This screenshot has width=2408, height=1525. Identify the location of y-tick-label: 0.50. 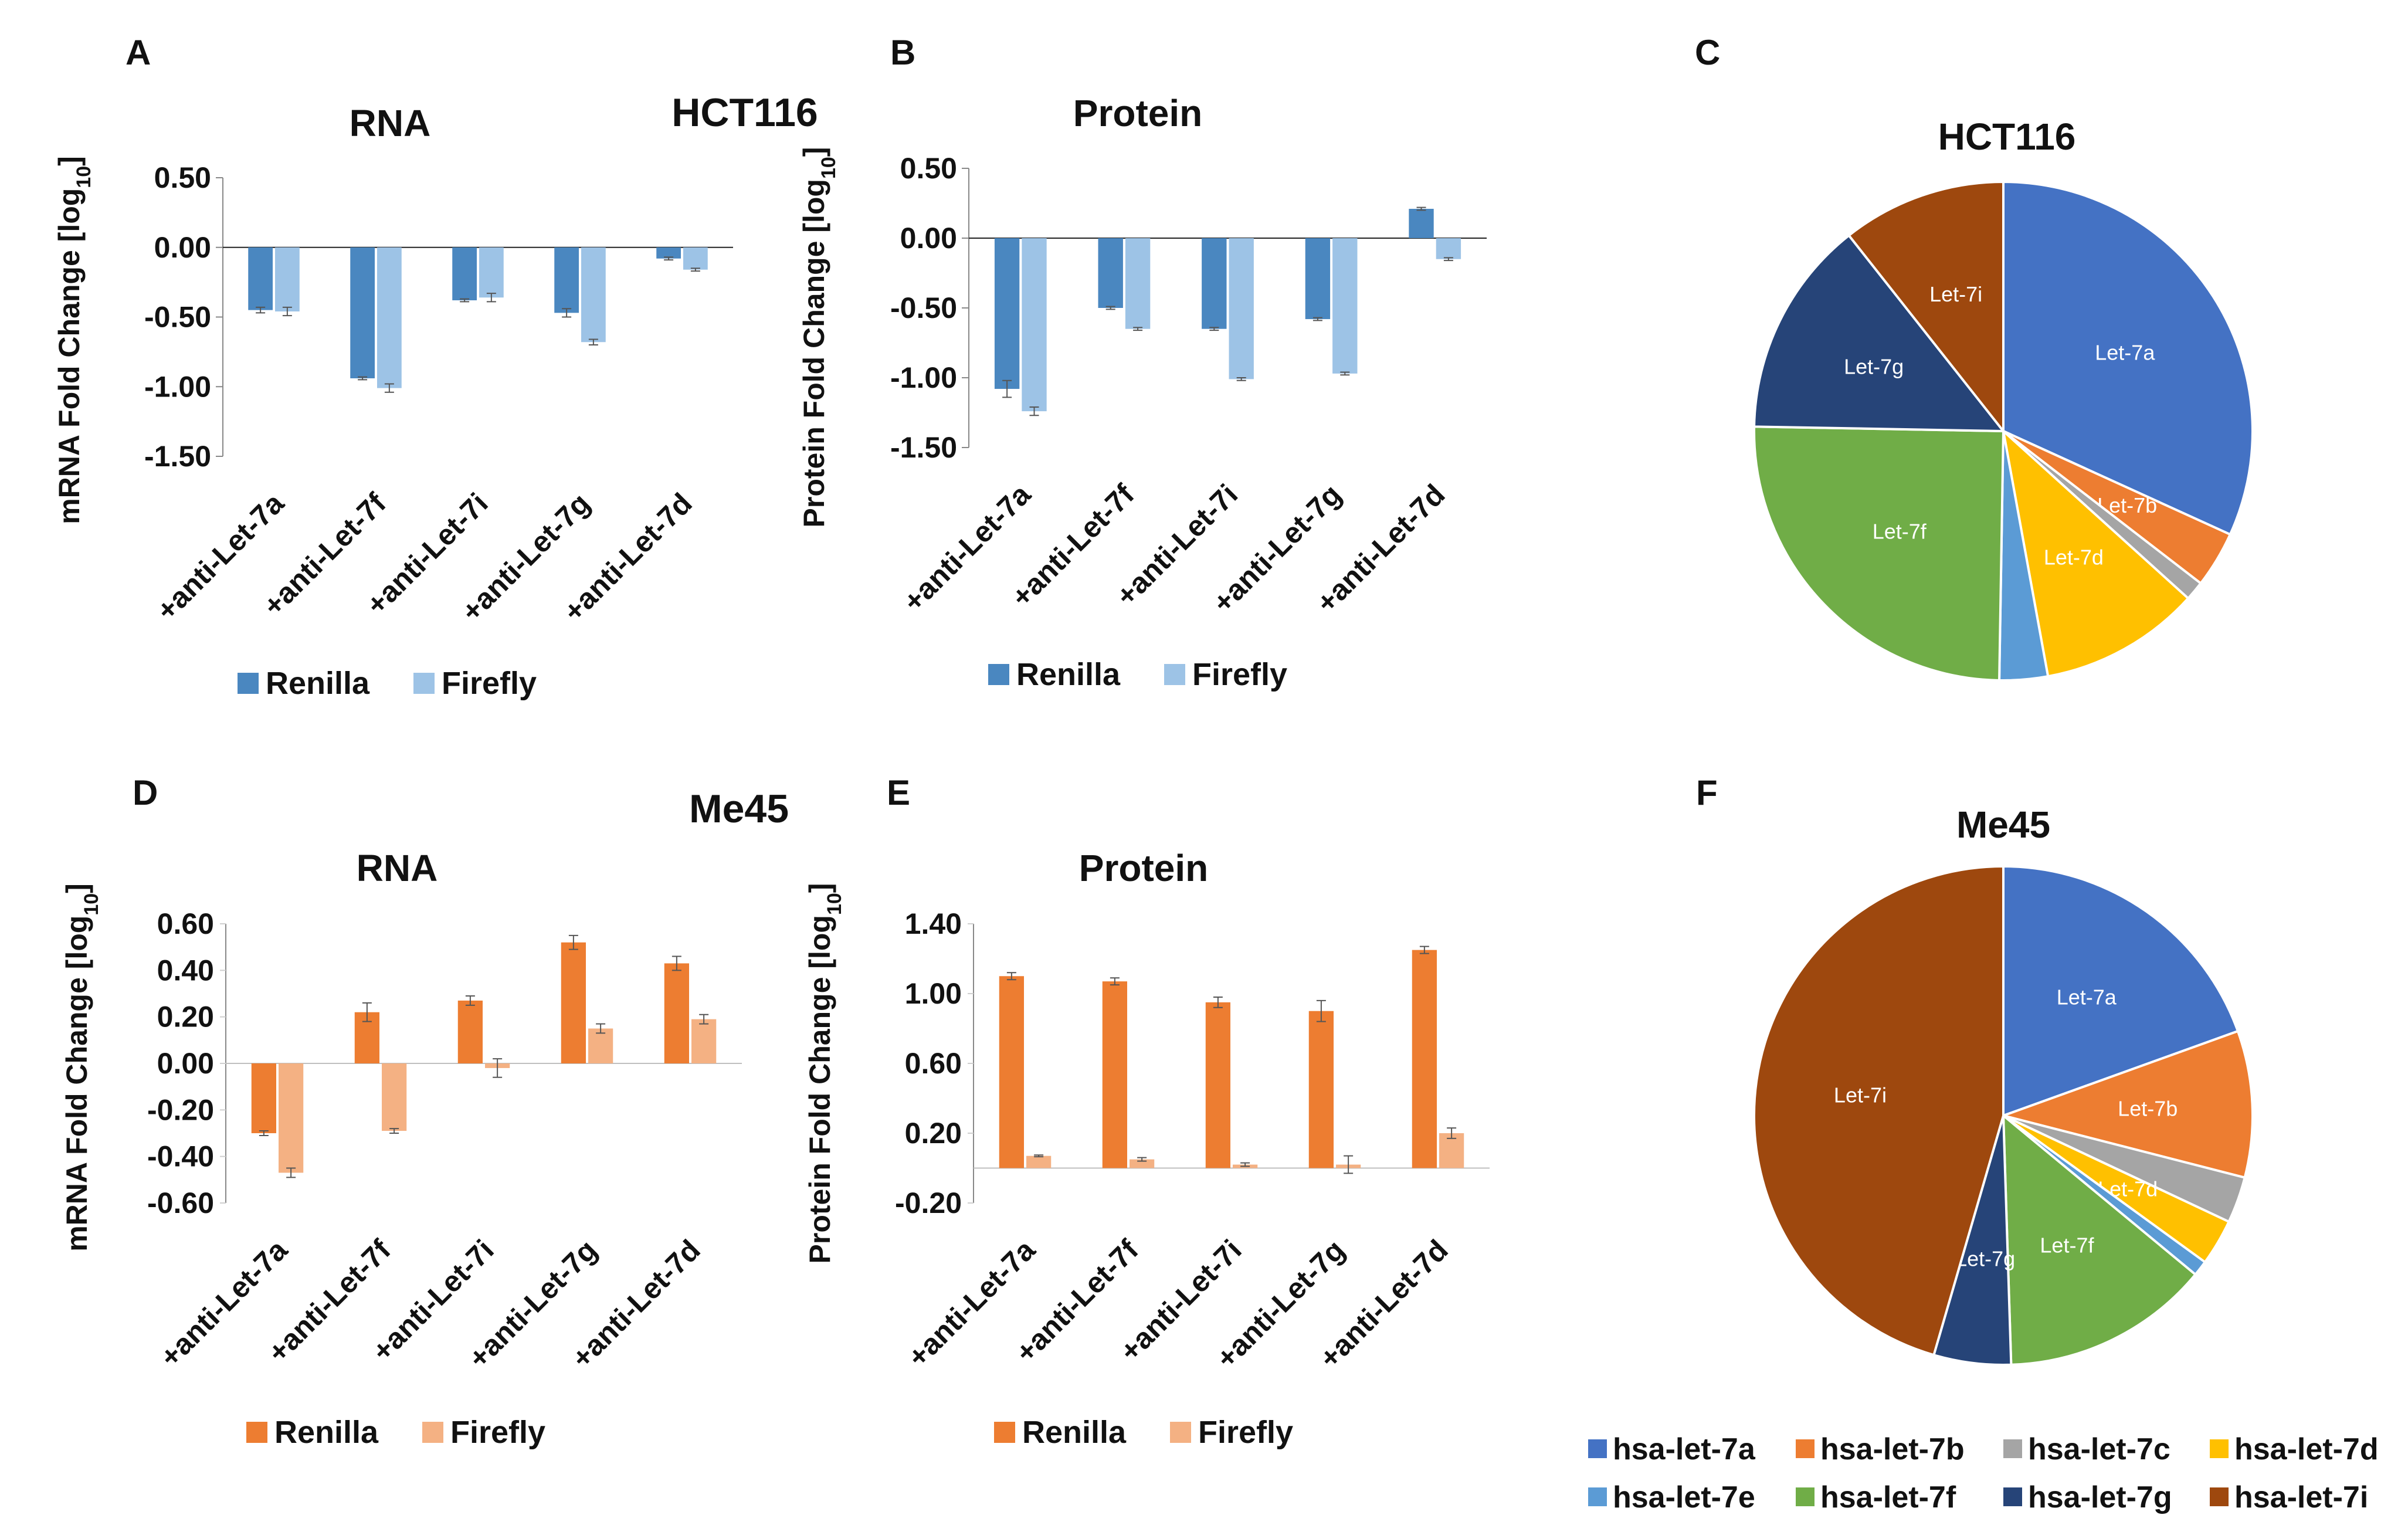
(928, 168).